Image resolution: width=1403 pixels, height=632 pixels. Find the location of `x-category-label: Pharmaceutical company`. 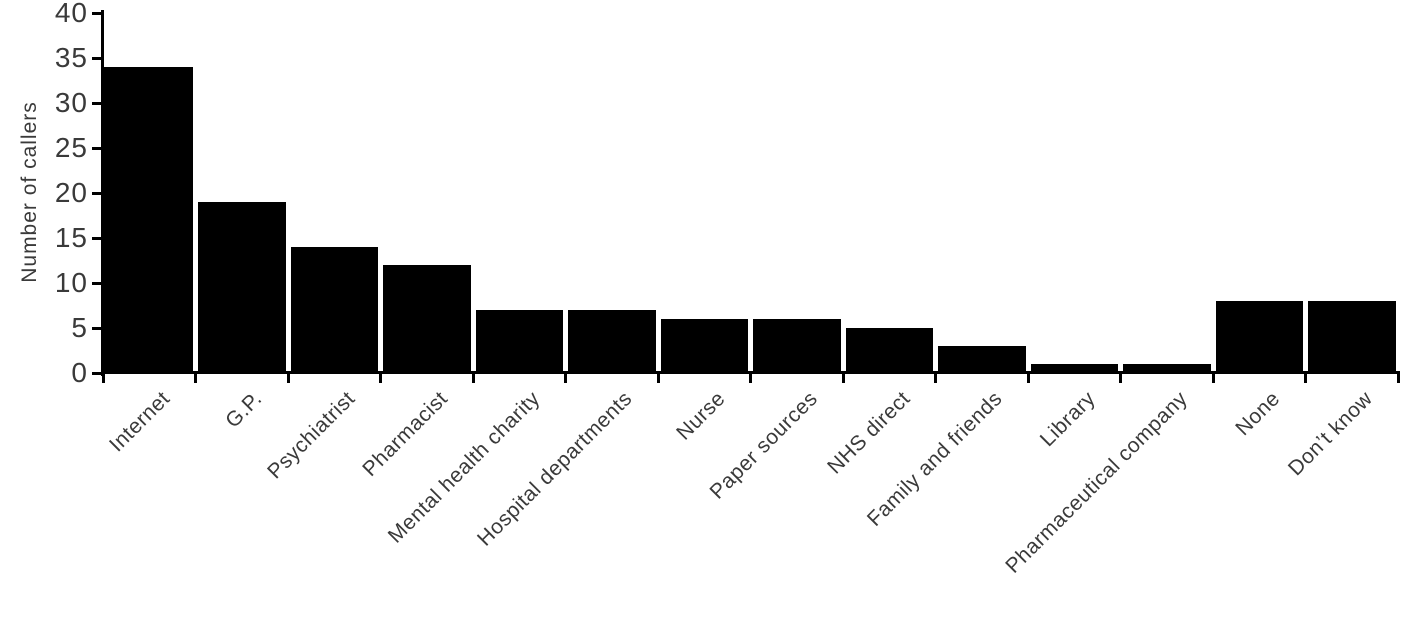

x-category-label: Pharmaceutical company is located at coordinates (1097, 482).